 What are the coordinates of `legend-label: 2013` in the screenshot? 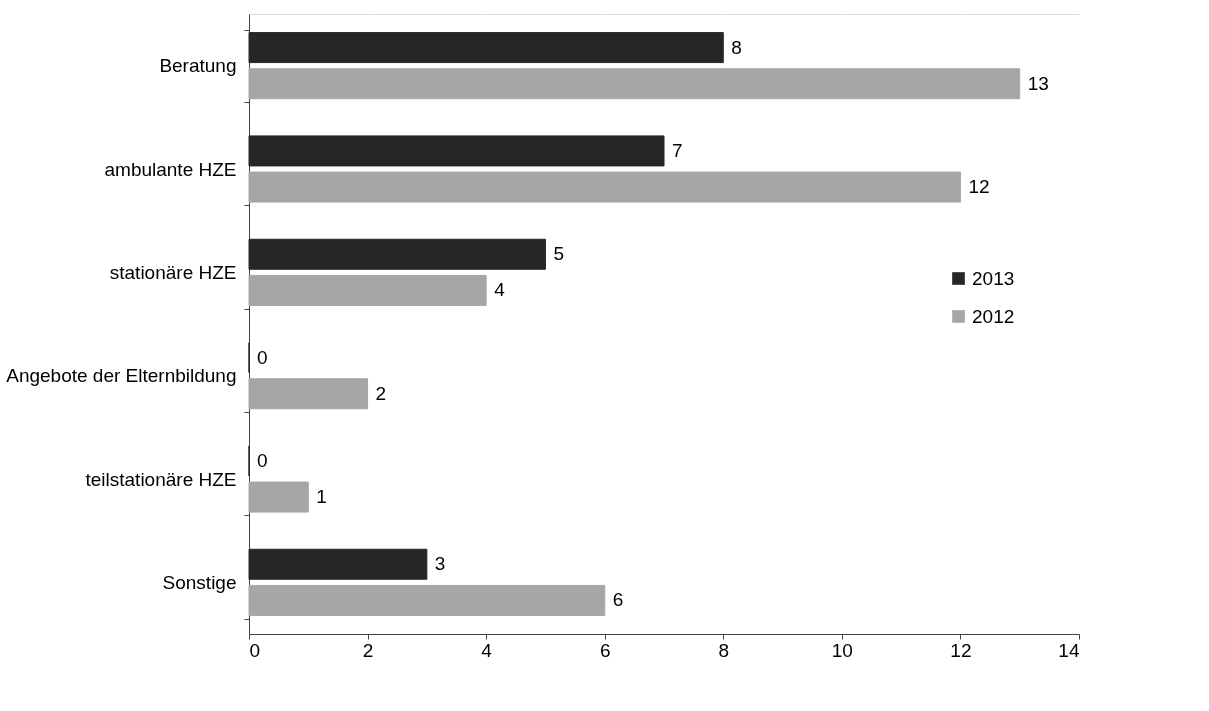 It's located at (993, 278).